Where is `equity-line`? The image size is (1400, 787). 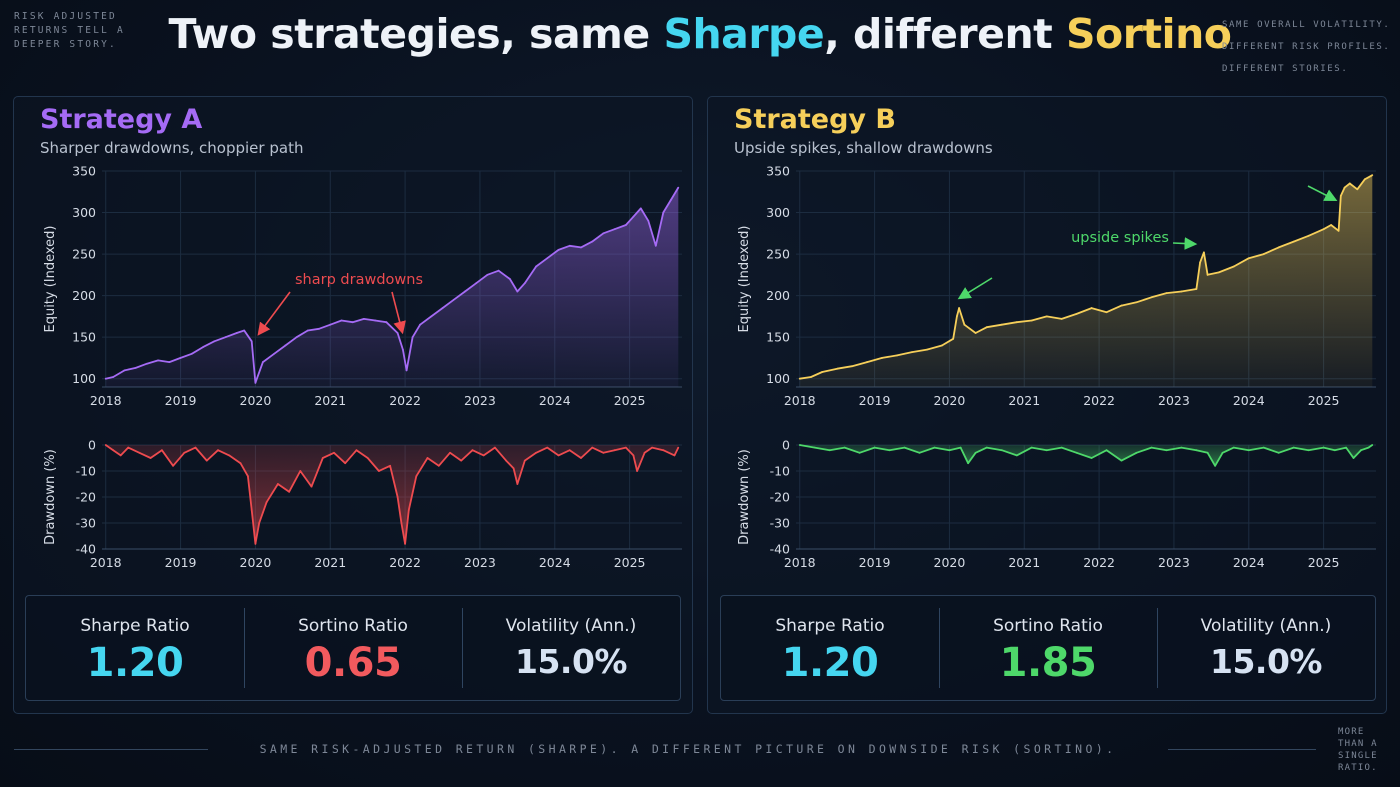 equity-line is located at coordinates (1086, 277).